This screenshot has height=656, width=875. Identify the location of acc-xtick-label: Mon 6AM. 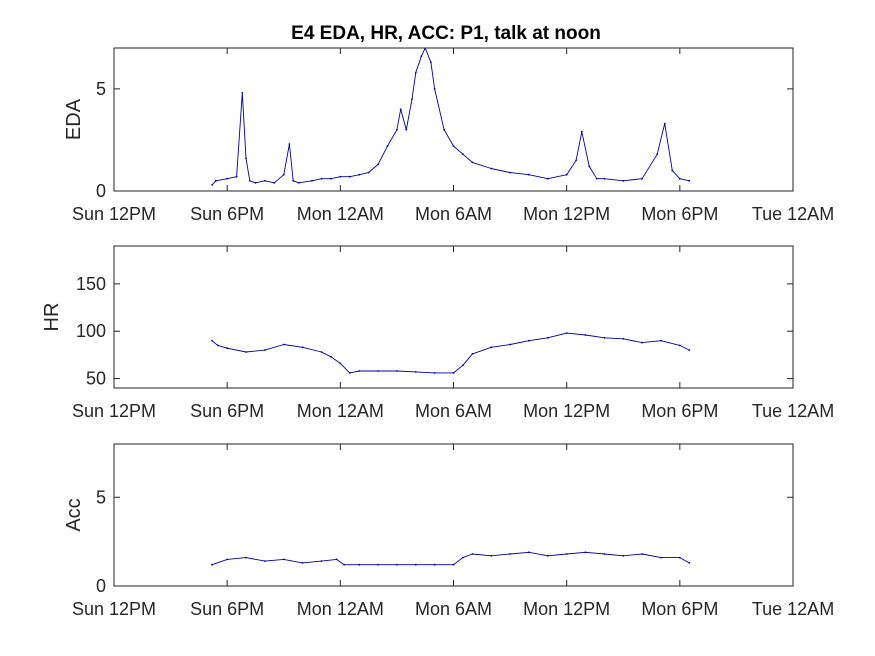
(453, 609).